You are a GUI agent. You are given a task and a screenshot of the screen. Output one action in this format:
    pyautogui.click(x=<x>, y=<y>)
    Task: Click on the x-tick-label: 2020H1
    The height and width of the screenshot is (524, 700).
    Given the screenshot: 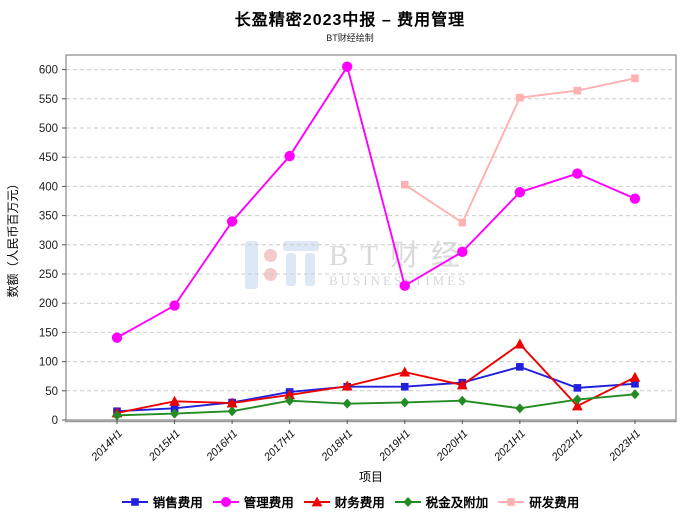 What is the action you would take?
    pyautogui.click(x=452, y=446)
    